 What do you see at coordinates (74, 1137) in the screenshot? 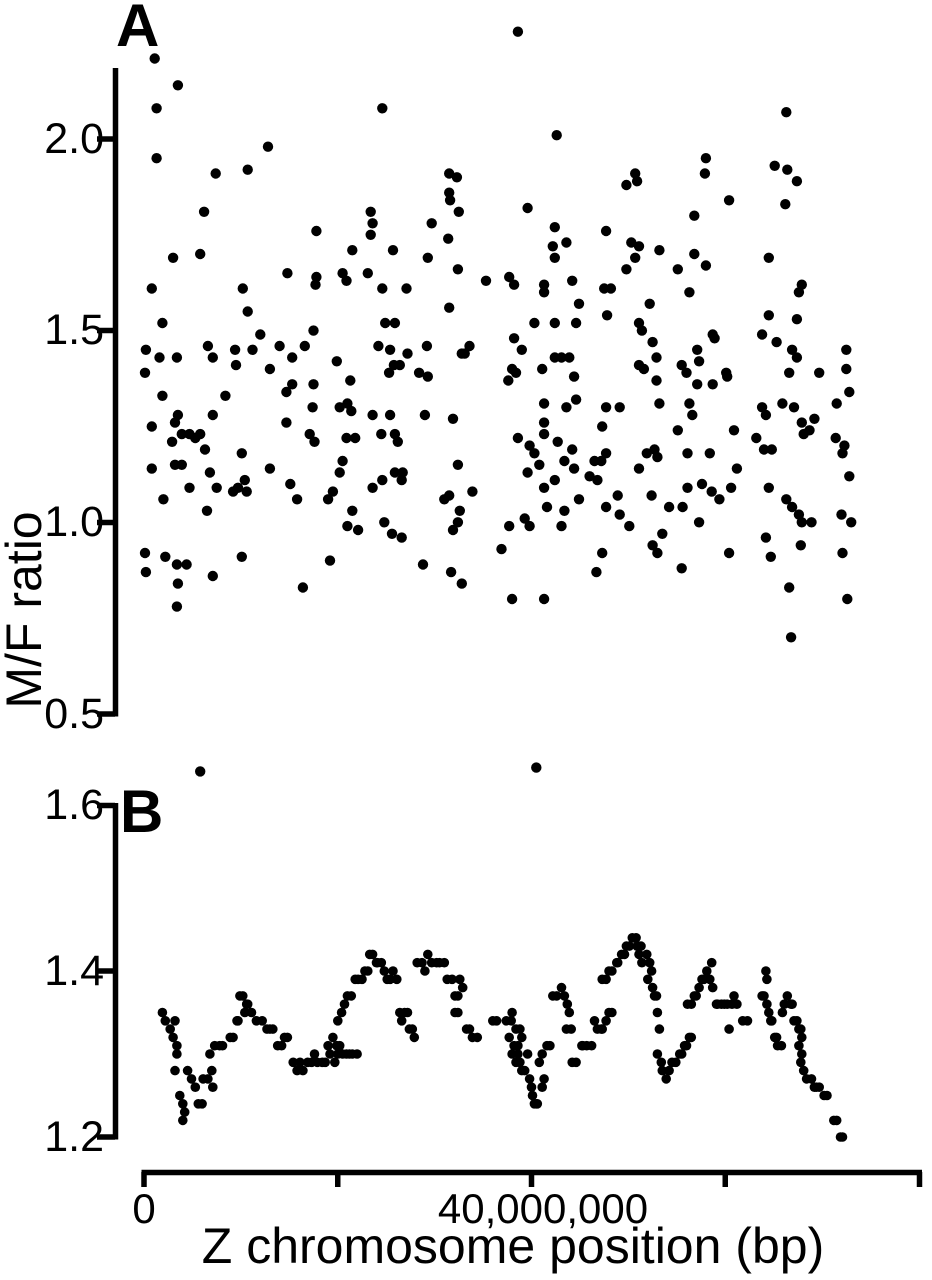
I see `ytick-label-1.2: 1.2` at bounding box center [74, 1137].